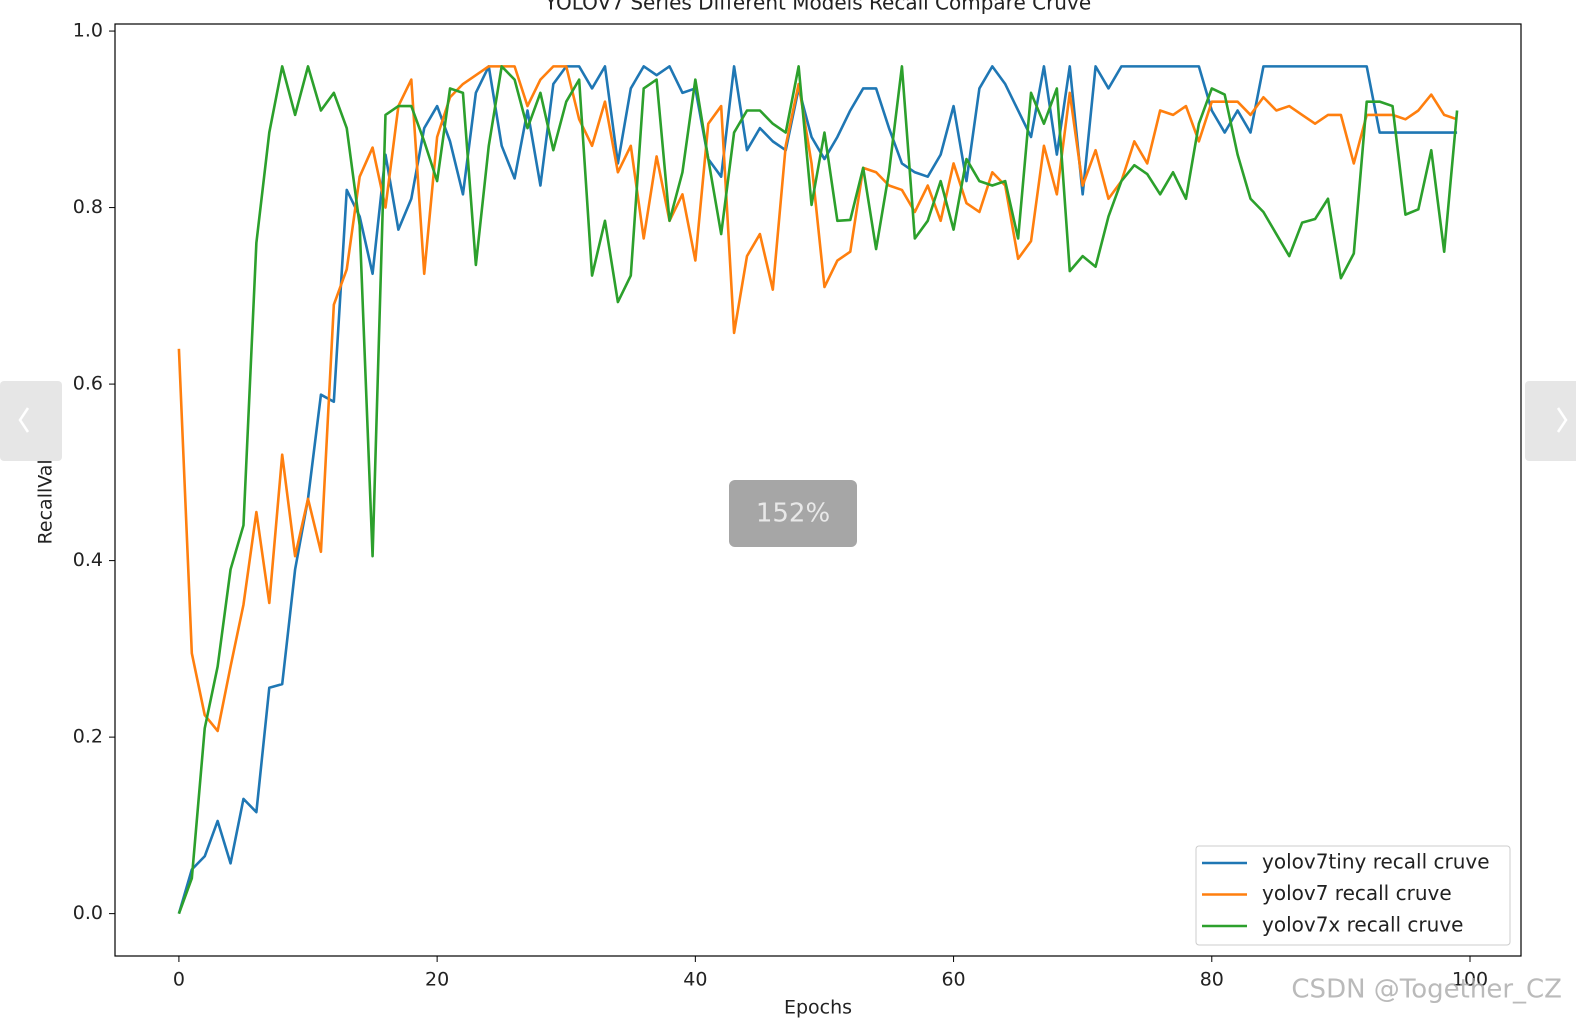  What do you see at coordinates (1550, 421) in the screenshot?
I see `next-button` at bounding box center [1550, 421].